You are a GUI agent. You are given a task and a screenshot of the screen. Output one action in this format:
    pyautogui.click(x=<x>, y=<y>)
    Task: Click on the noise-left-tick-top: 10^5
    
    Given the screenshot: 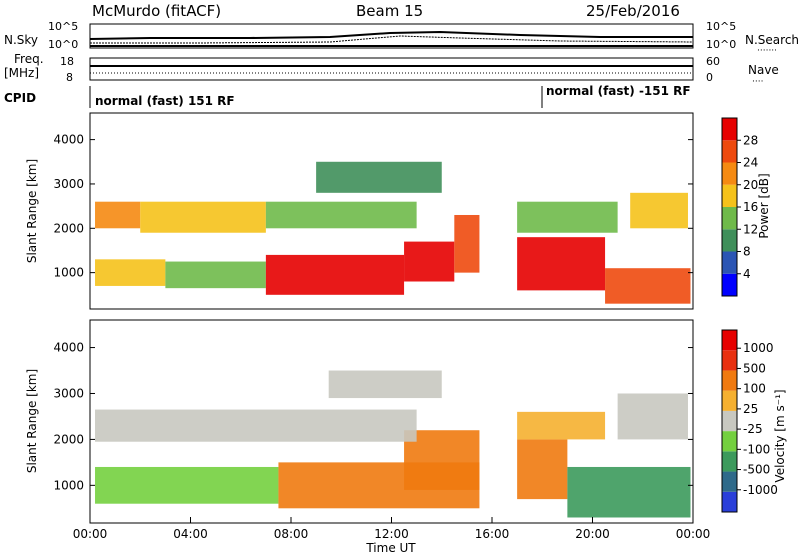 What is the action you would take?
    pyautogui.click(x=63, y=26)
    